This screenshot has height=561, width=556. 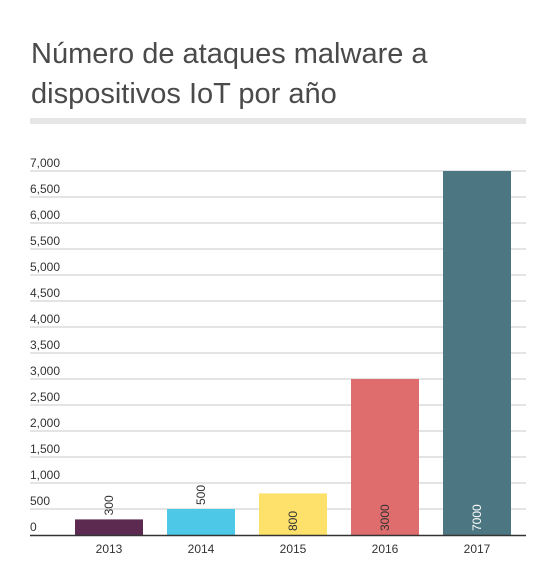 I want to click on y-tick-label: 4,500, so click(x=45, y=293).